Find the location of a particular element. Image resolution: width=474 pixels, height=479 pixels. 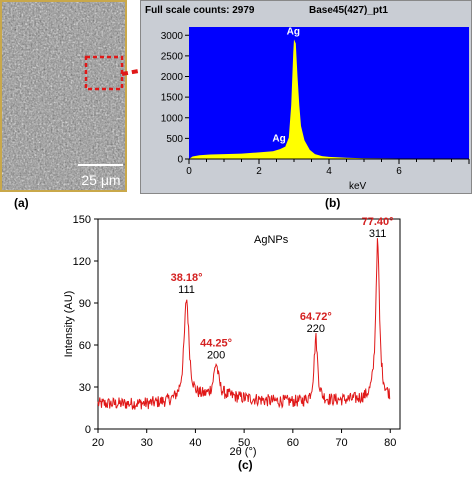

xrd-y-axis-label: Intensity (AU) is located at coordinates (69, 324).